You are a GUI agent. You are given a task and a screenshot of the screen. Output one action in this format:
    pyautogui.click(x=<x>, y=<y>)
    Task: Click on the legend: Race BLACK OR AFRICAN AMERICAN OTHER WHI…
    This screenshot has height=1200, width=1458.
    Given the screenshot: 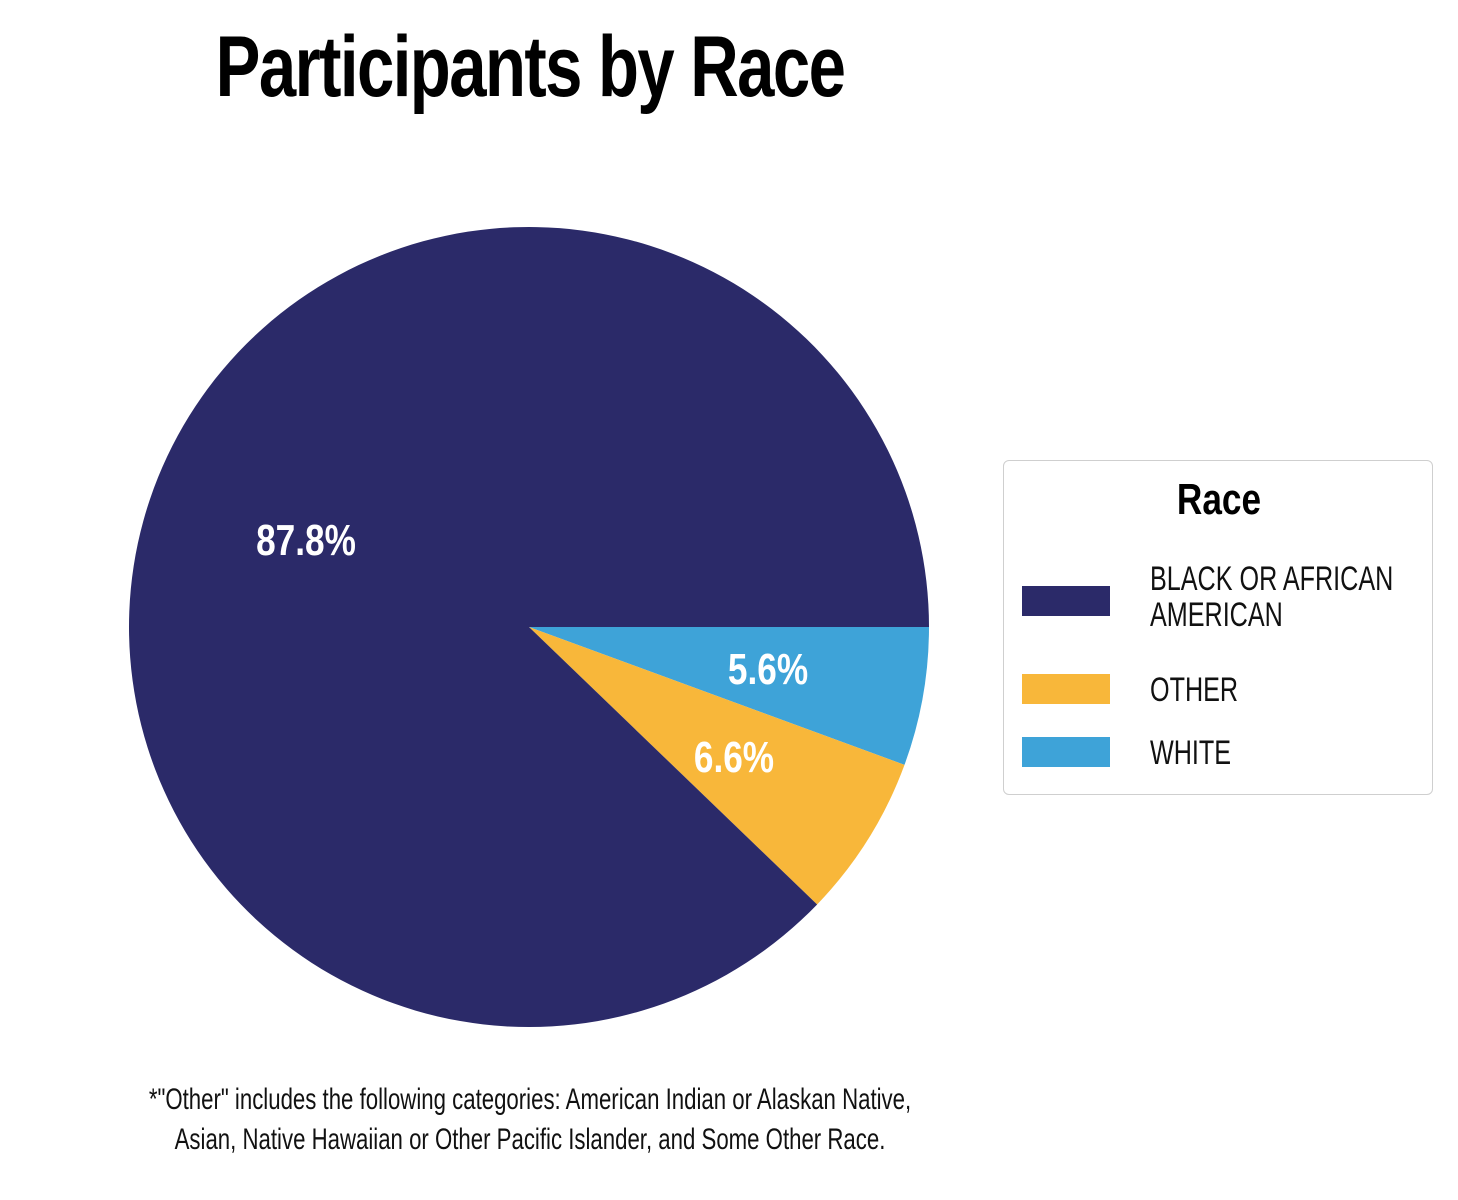 What is the action you would take?
    pyautogui.click(x=1218, y=627)
    